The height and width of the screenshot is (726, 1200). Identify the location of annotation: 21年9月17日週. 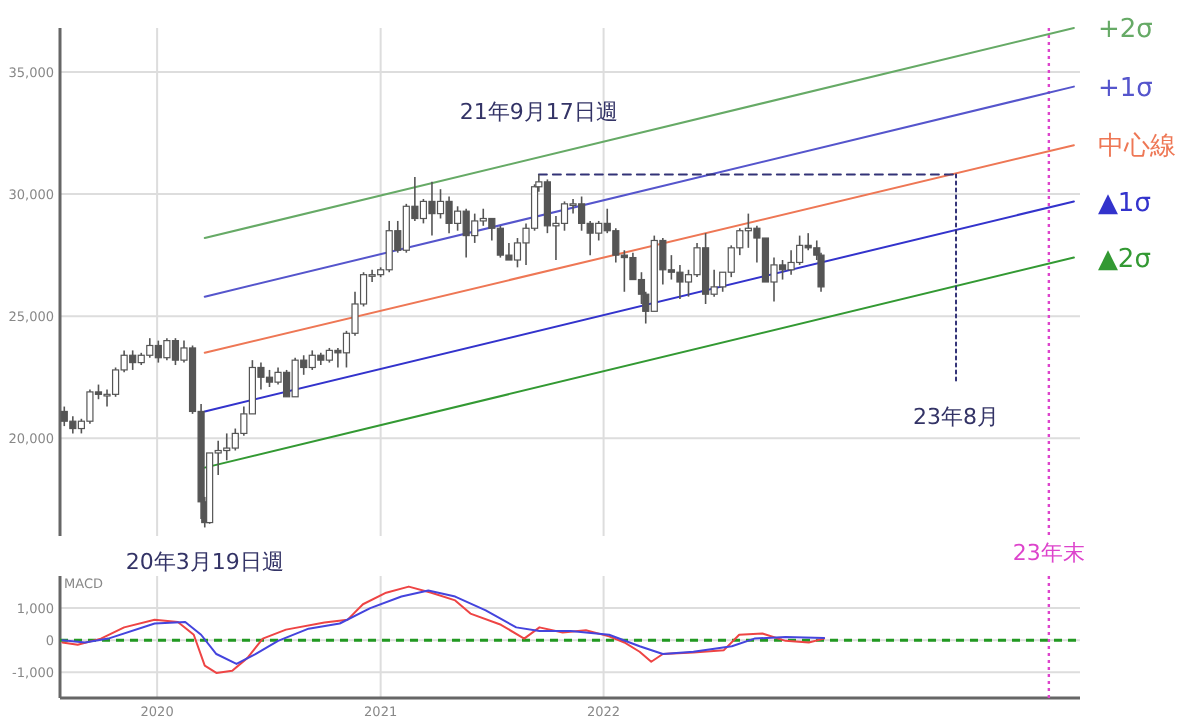
(538, 111).